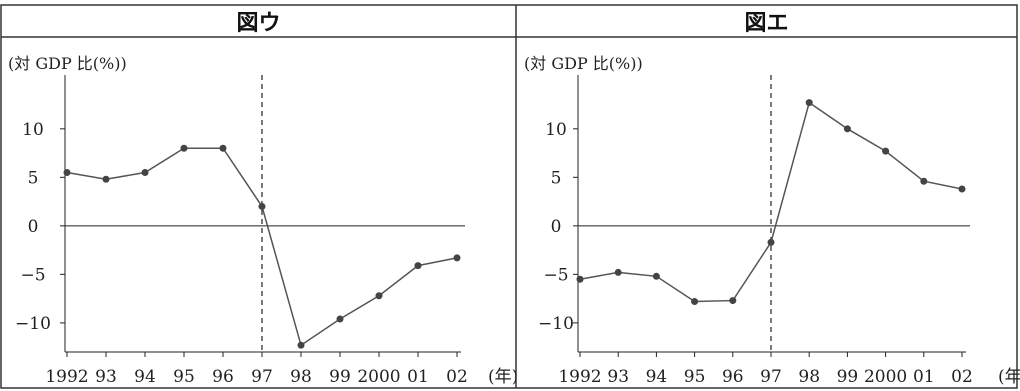  What do you see at coordinates (457, 377) in the screenshot?
I see `x-tick-label-left: 02` at bounding box center [457, 377].